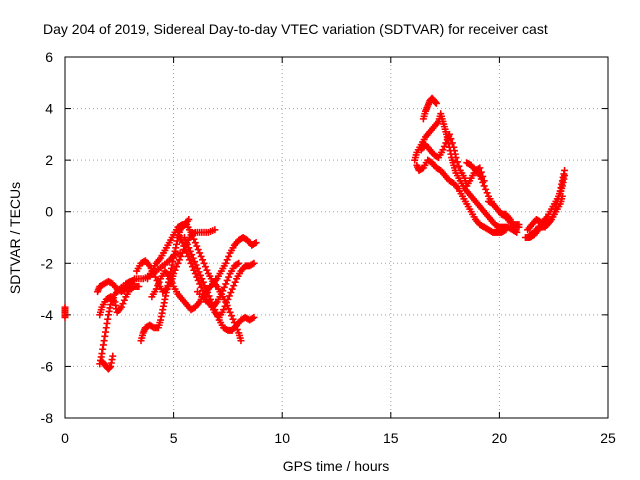  I want to click on y-tick-label: 2, so click(49, 160).